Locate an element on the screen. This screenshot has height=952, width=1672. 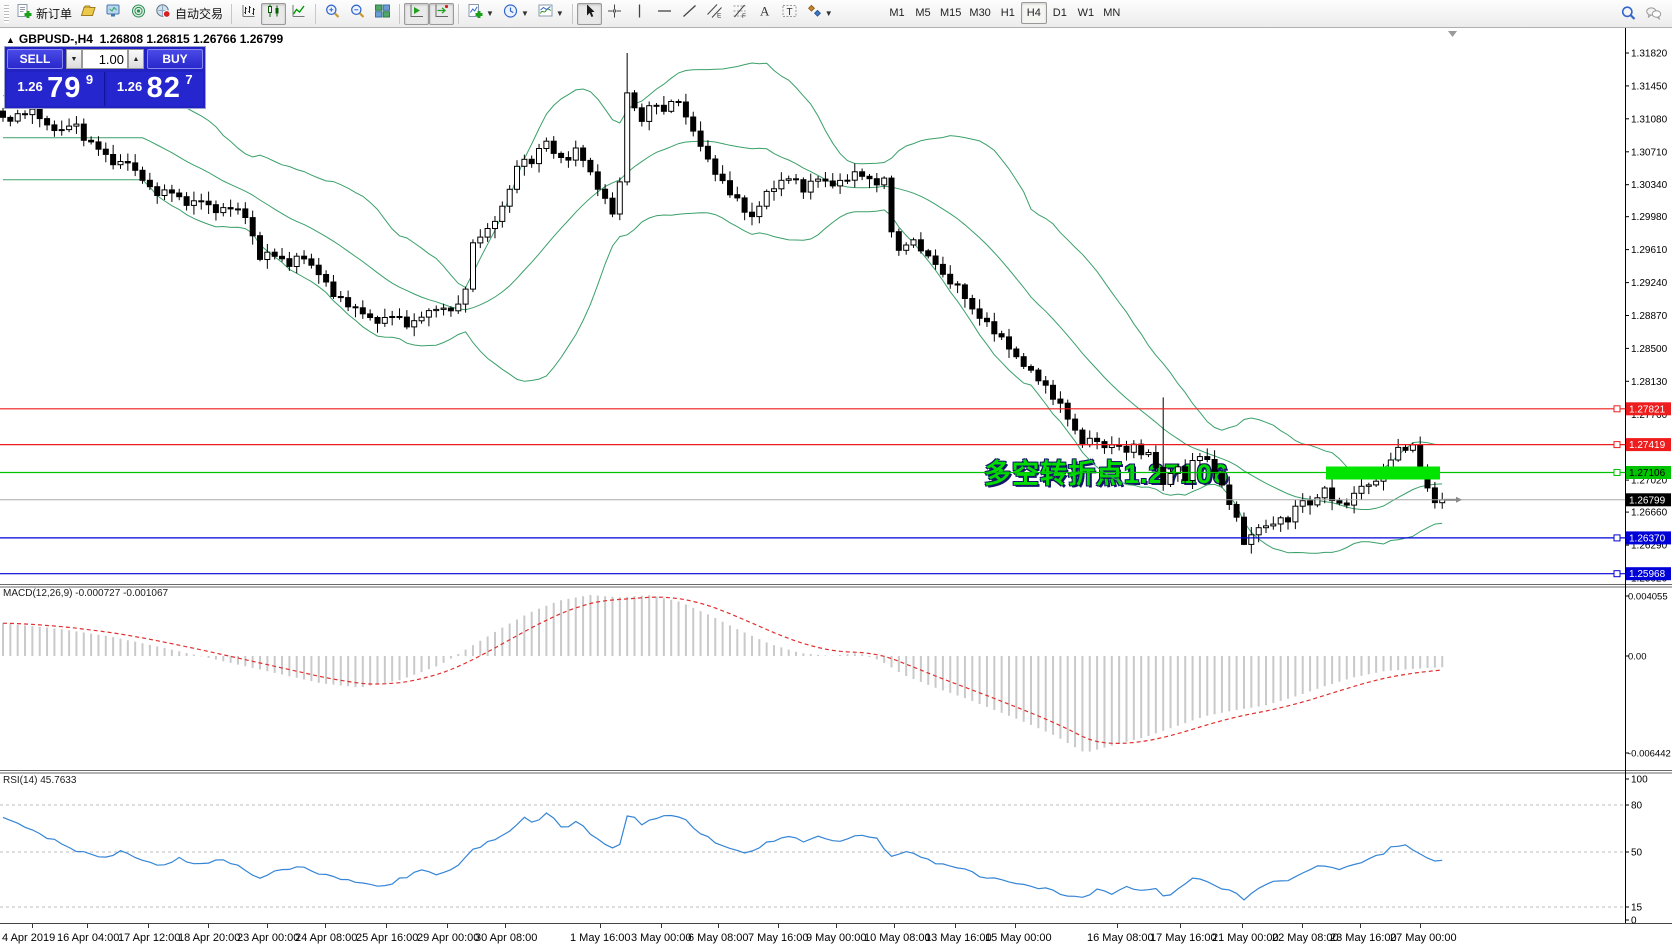
buy-price-tile: 1.26 82 7 is located at coordinates (154, 89).